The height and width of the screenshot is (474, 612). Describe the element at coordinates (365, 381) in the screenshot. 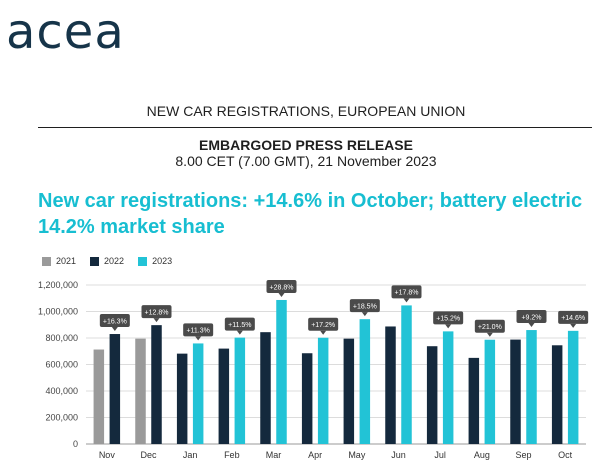

I see `bar-2023-may` at that location.